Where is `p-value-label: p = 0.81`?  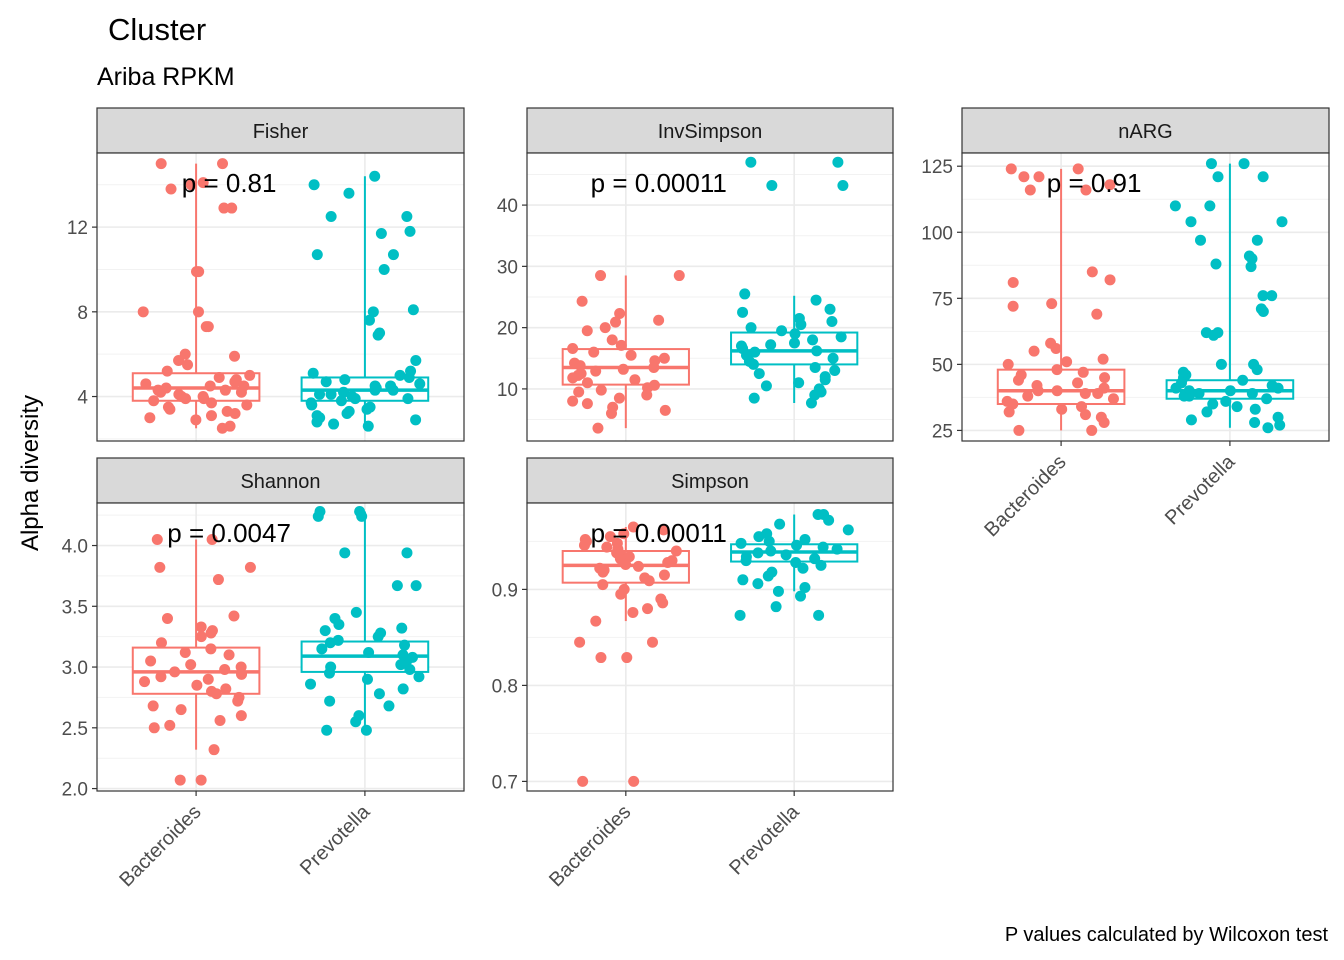 p-value-label: p = 0.81 is located at coordinates (229, 183).